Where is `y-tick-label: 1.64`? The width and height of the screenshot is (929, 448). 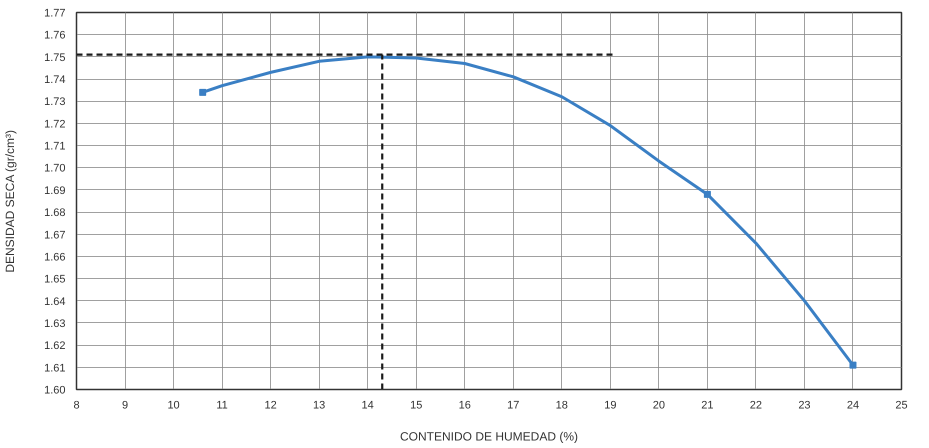 y-tick-label: 1.64 is located at coordinates (55, 302).